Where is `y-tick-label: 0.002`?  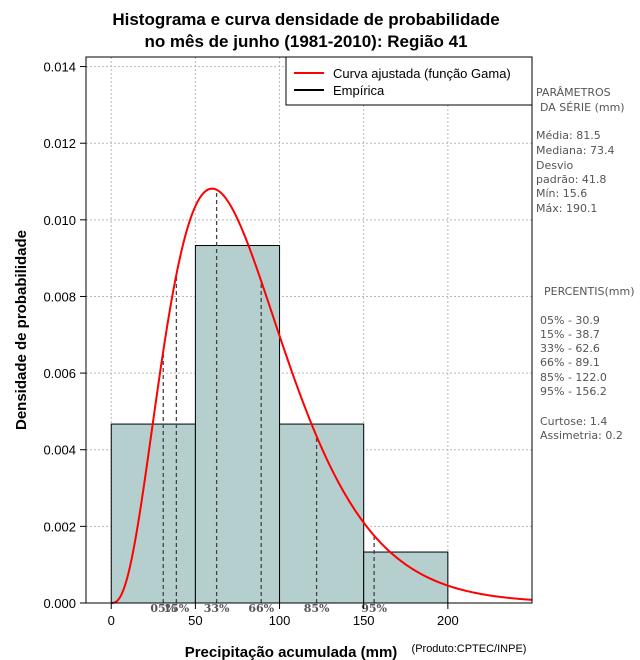
y-tick-label: 0.002 is located at coordinates (59, 526).